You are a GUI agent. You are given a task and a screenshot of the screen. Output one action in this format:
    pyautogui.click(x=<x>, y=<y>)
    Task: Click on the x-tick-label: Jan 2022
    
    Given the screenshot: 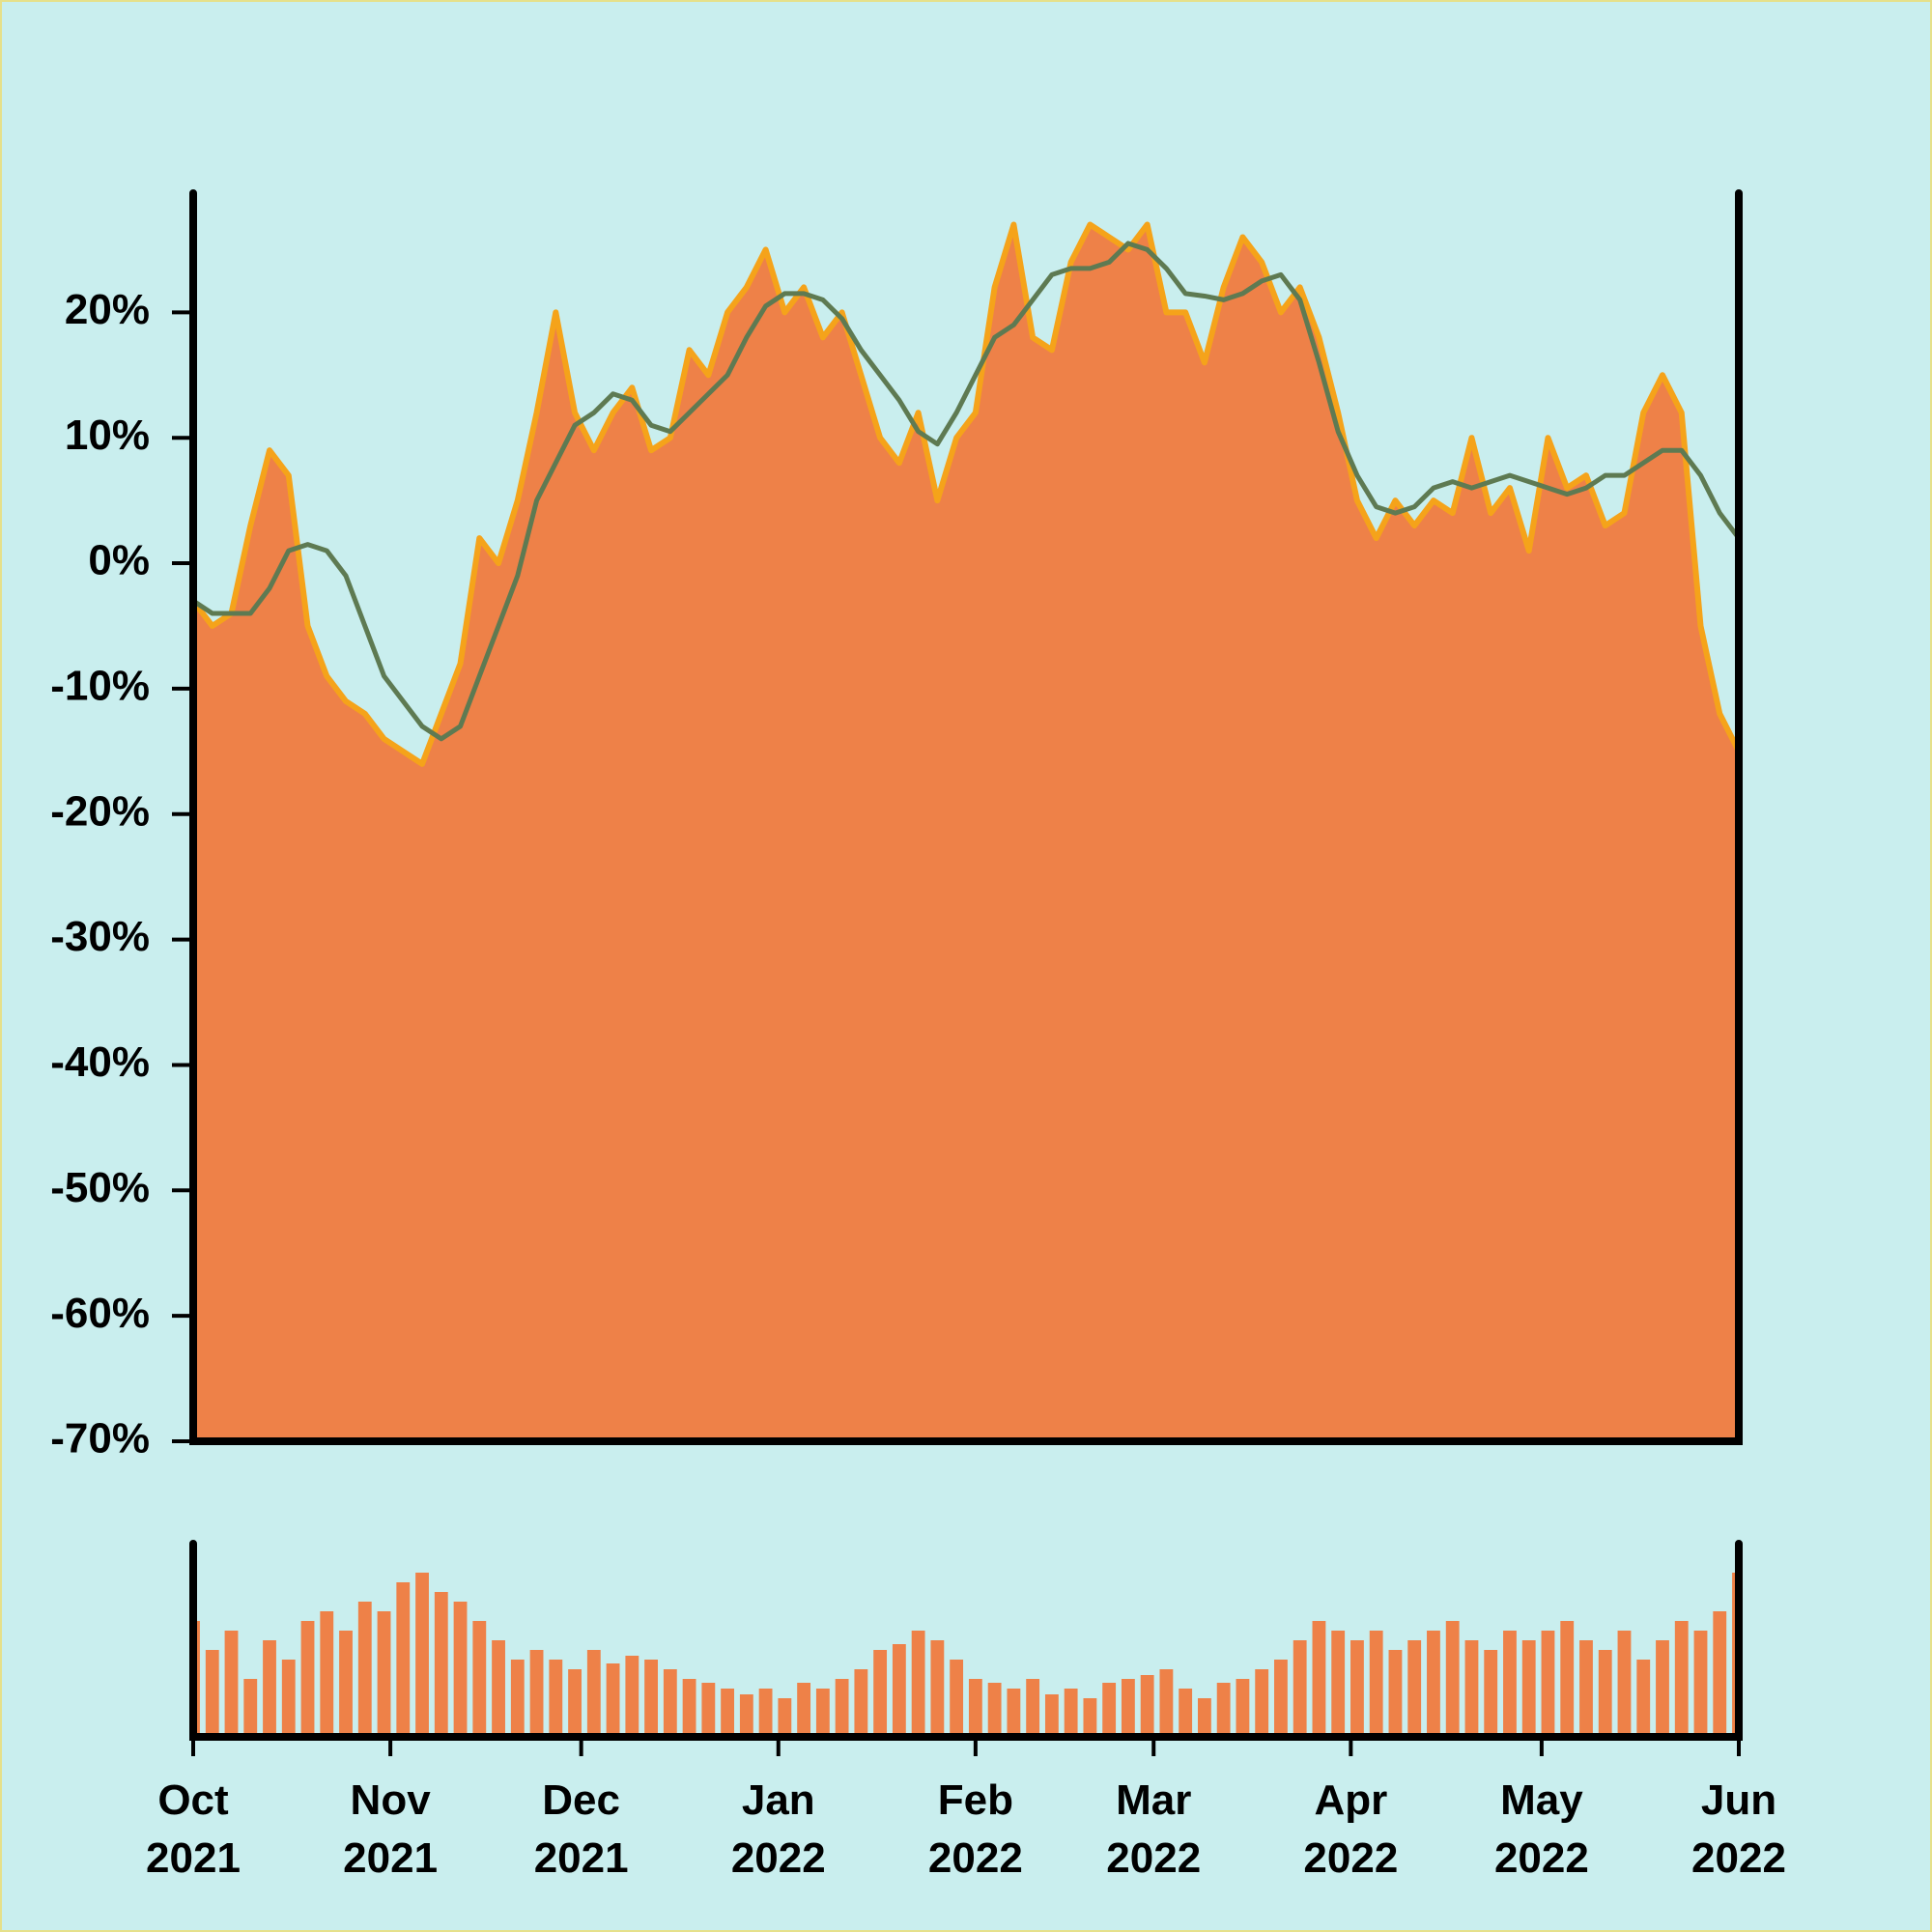 What is the action you would take?
    pyautogui.click(x=778, y=1829)
    